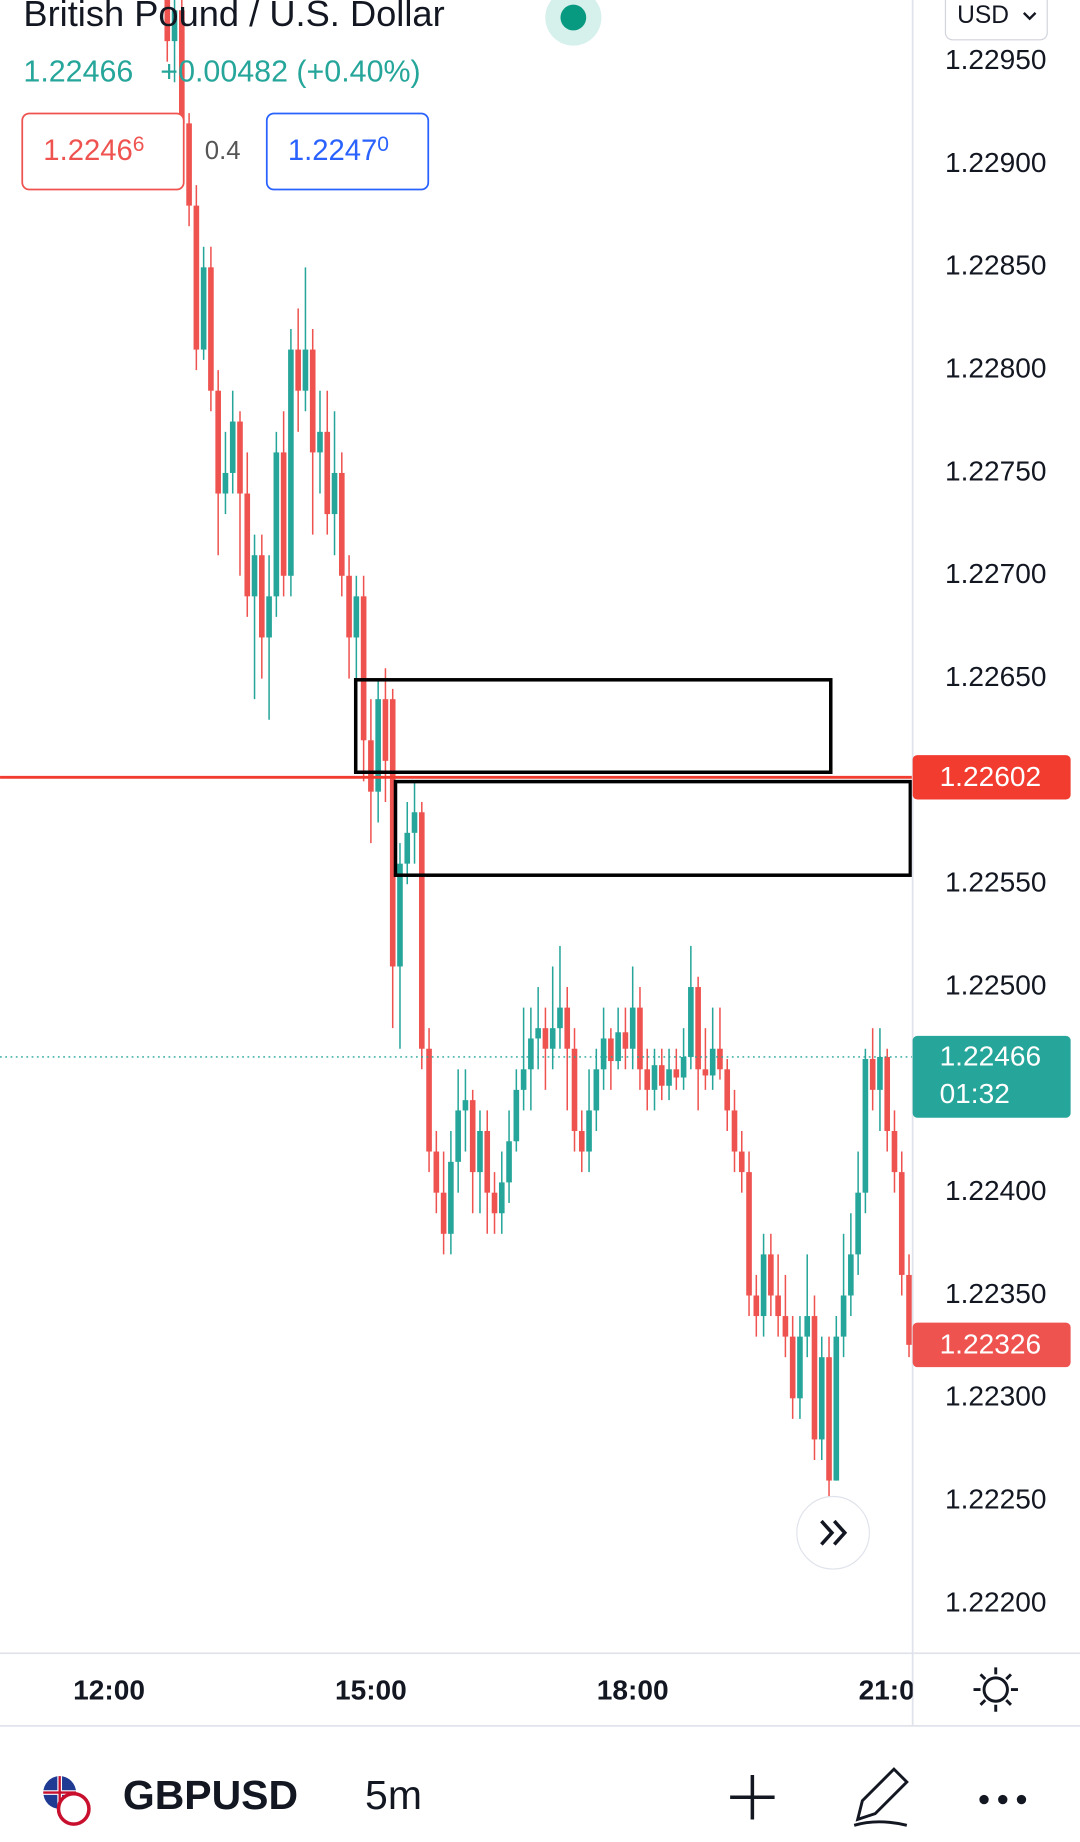 This screenshot has width=1080, height=1842. I want to click on buy-button, so click(347, 151).